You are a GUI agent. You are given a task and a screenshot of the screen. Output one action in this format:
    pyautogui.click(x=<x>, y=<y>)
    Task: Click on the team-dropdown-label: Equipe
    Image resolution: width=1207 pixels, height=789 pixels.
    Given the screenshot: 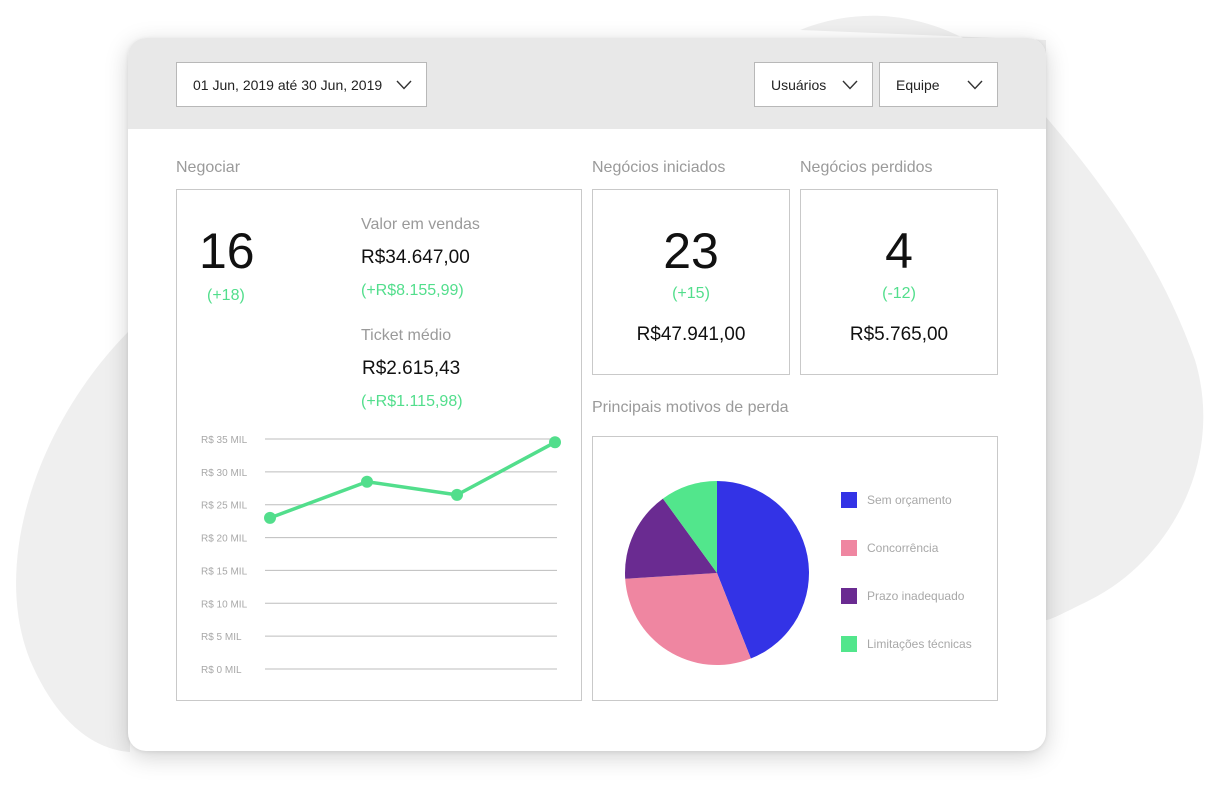 What is the action you would take?
    pyautogui.click(x=918, y=84)
    